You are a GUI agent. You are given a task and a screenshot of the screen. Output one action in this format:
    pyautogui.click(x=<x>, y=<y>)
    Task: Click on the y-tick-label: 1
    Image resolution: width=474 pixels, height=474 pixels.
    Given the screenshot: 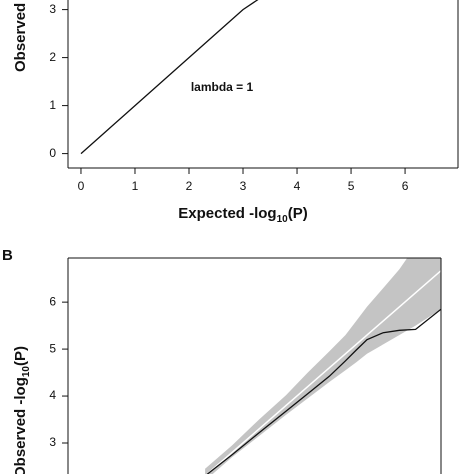 What is the action you would take?
    pyautogui.click(x=52, y=105)
    